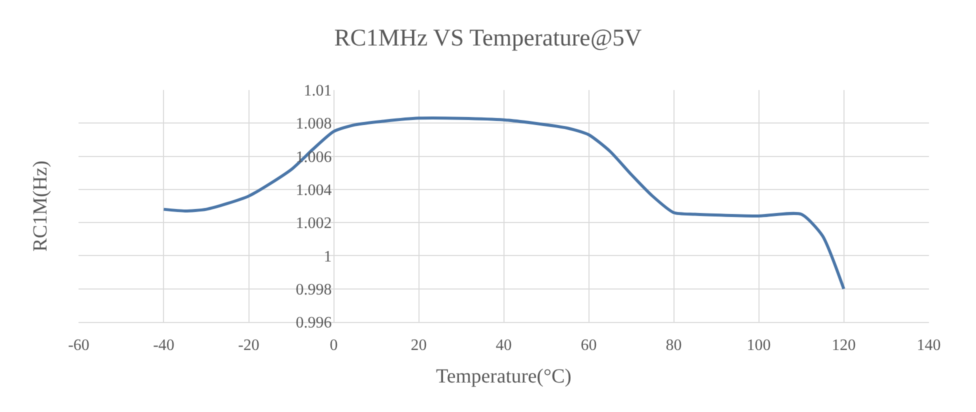  I want to click on y-tick-label: 0.998, so click(314, 289).